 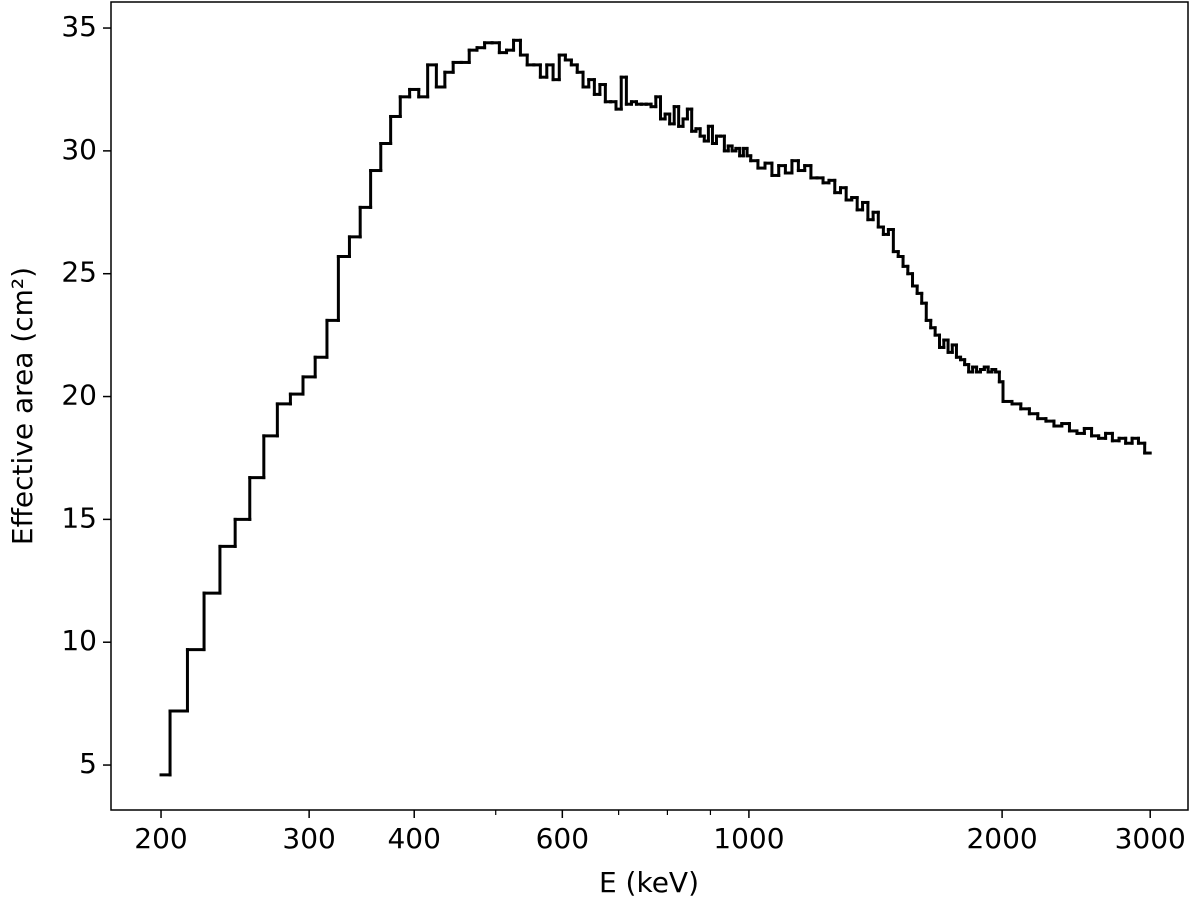 What do you see at coordinates (79, 26) in the screenshot?
I see `y-tick-label: 35` at bounding box center [79, 26].